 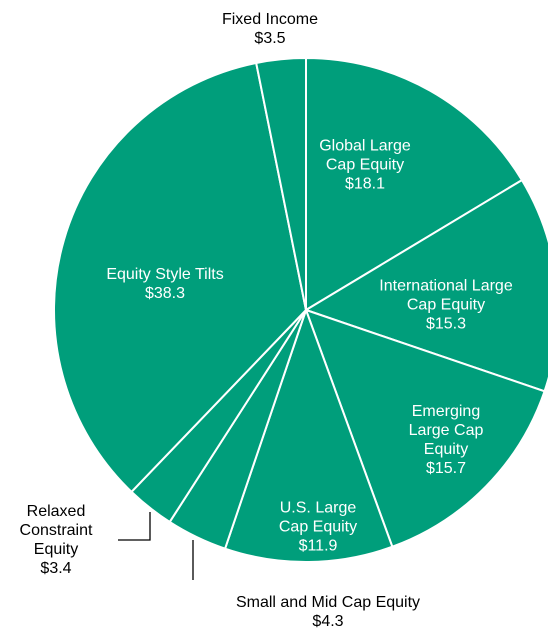 I want to click on category-name: Small and Mid Cap Equity, so click(x=328, y=602).